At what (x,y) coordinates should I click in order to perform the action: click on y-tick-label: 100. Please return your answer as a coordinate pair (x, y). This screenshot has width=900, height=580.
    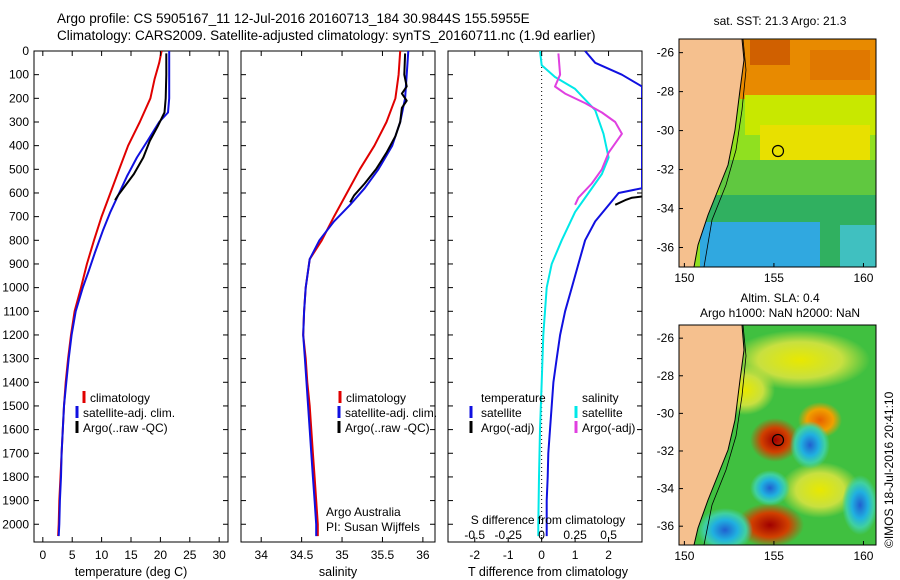
    Looking at the image, I should click on (19, 75).